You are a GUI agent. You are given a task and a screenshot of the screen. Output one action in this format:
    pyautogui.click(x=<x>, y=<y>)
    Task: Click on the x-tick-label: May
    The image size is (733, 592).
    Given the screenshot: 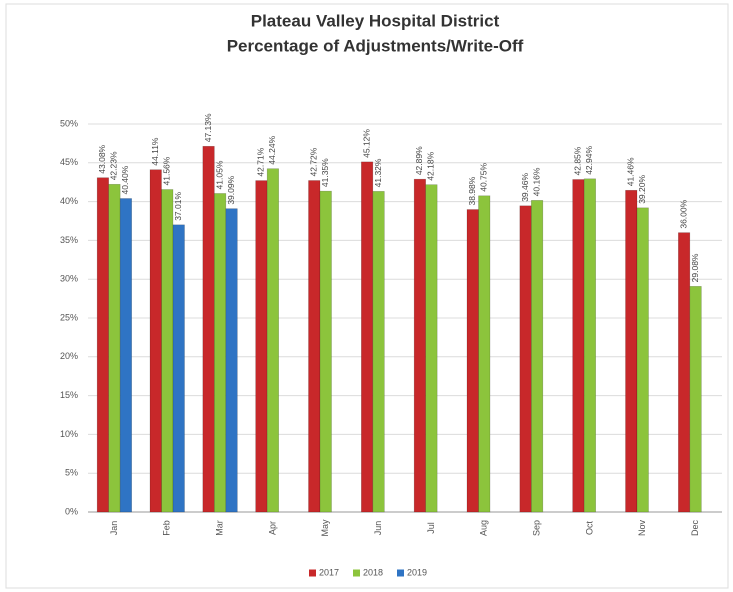 What is the action you would take?
    pyautogui.click(x=325, y=528)
    